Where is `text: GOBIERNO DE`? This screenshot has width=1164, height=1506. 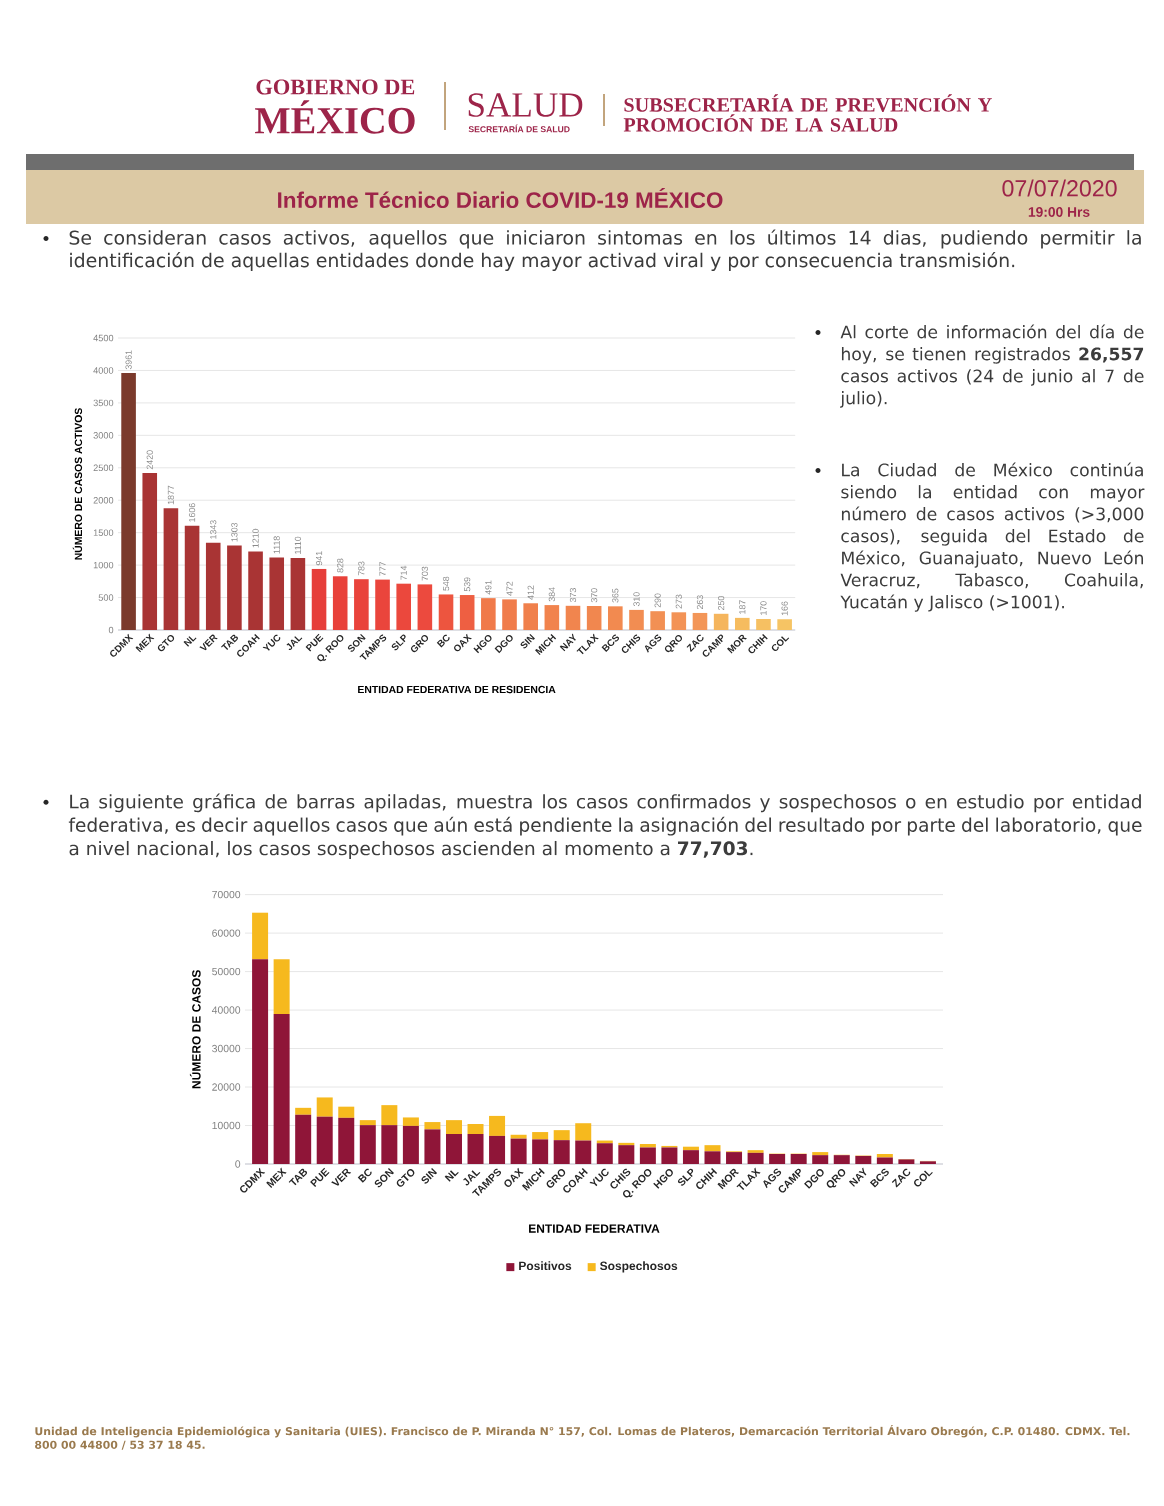
text: GOBIERNO DE is located at coordinates (335, 87).